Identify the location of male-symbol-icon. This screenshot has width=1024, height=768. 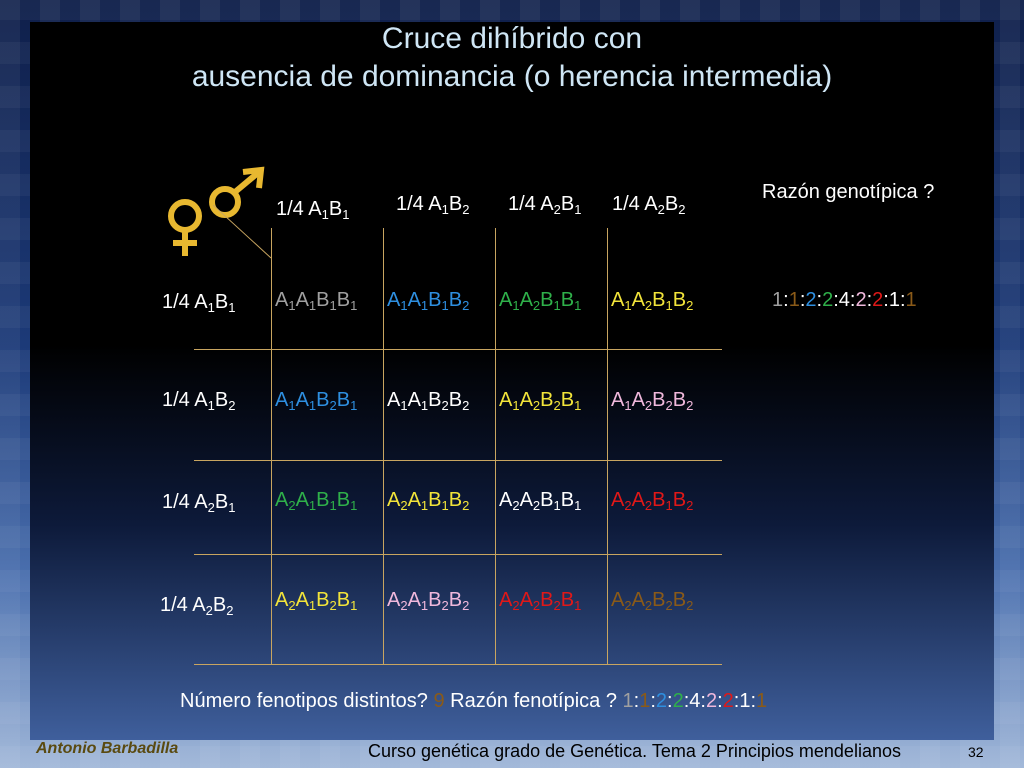
(237, 192).